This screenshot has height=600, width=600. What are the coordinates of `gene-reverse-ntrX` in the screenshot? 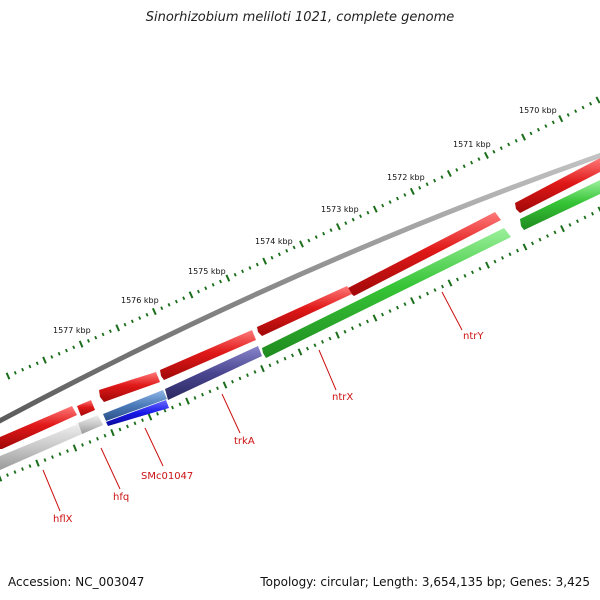 It's located at (386, 293).